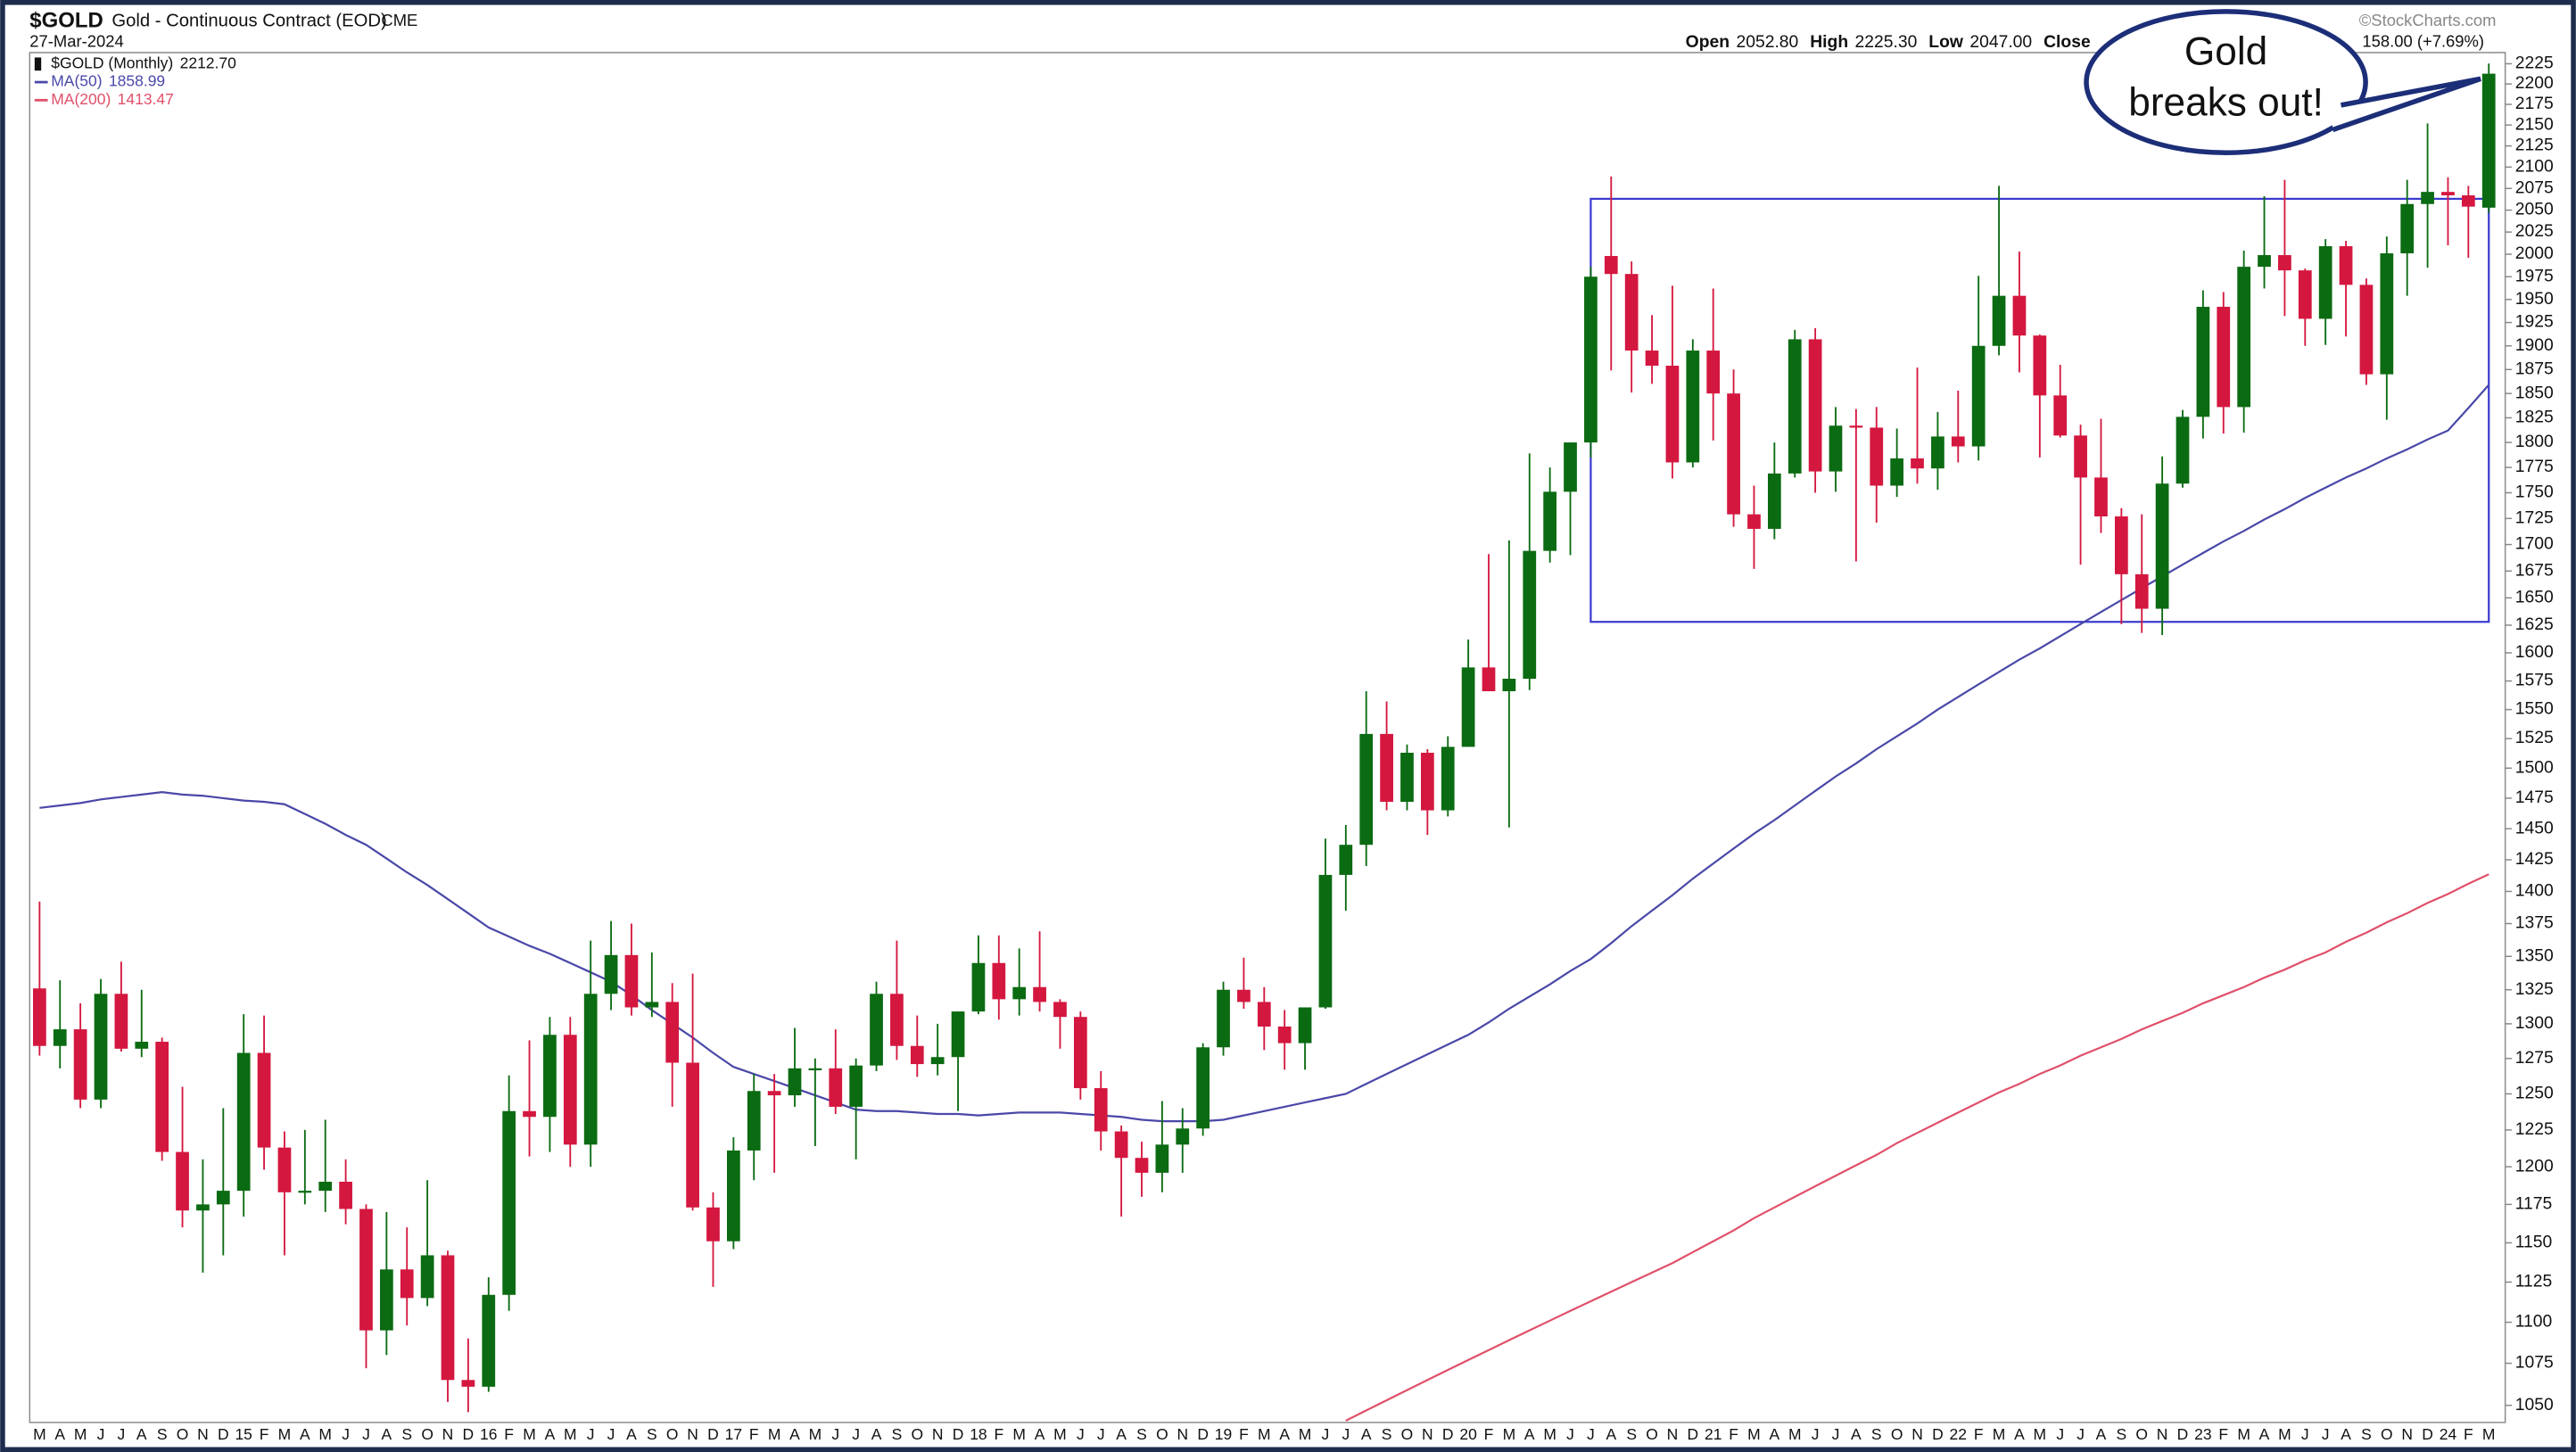  I want to click on callout-bubble, so click(2226, 82).